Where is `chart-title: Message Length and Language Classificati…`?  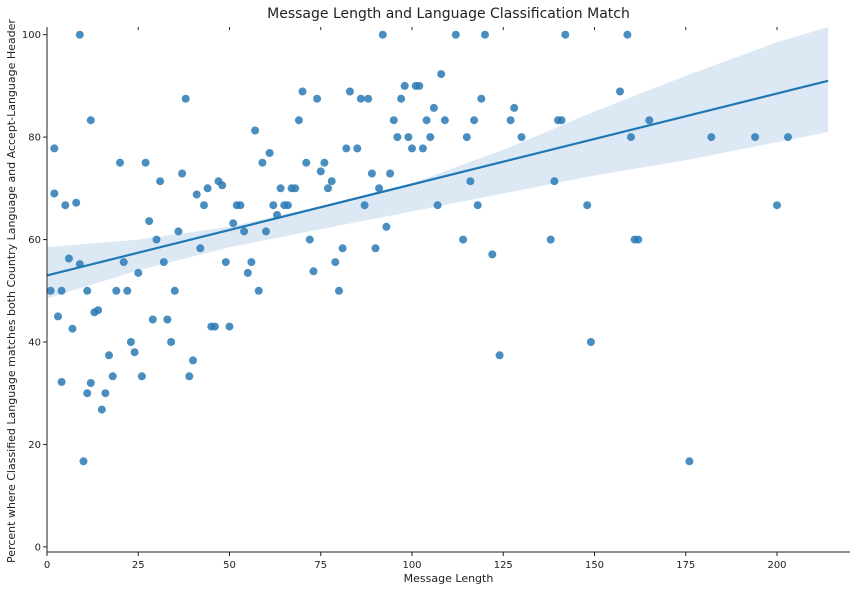 chart-title: Message Length and Language Classificati… is located at coordinates (448, 14).